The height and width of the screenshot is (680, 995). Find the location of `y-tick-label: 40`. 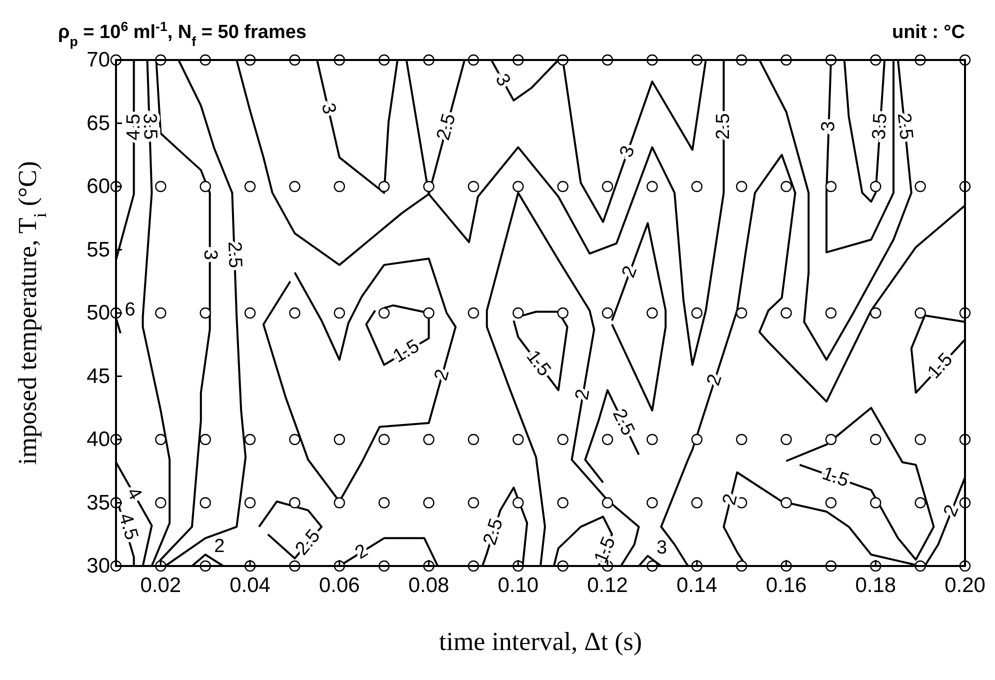

y-tick-label: 40 is located at coordinates (98, 439).